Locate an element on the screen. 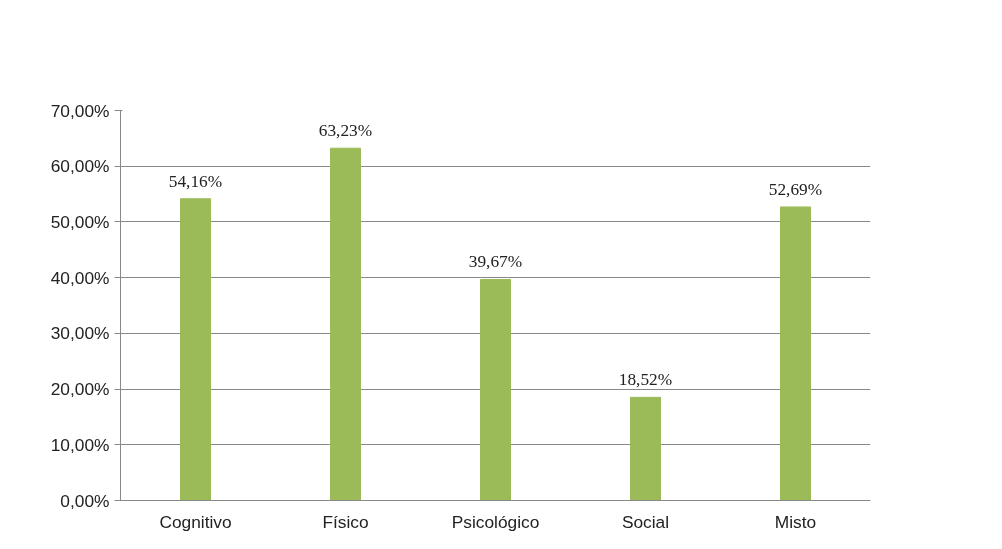 The width and height of the screenshot is (1002, 549). x-tick-label: Misto is located at coordinates (795, 521).